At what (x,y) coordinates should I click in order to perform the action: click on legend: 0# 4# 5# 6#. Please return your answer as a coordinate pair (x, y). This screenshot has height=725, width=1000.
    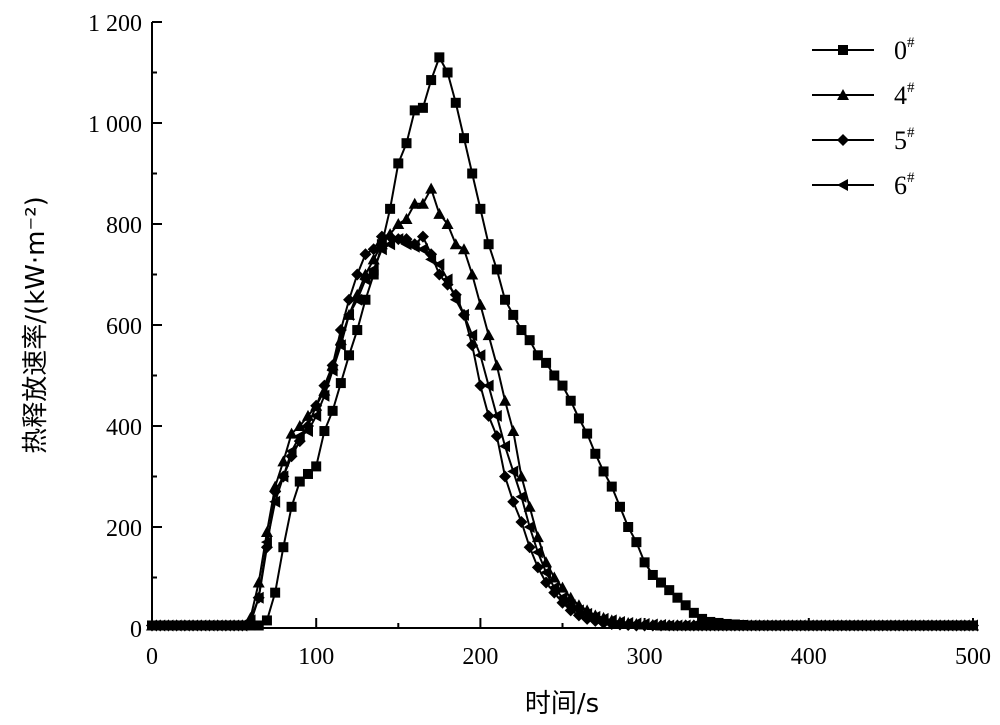
    Looking at the image, I should click on (863, 117).